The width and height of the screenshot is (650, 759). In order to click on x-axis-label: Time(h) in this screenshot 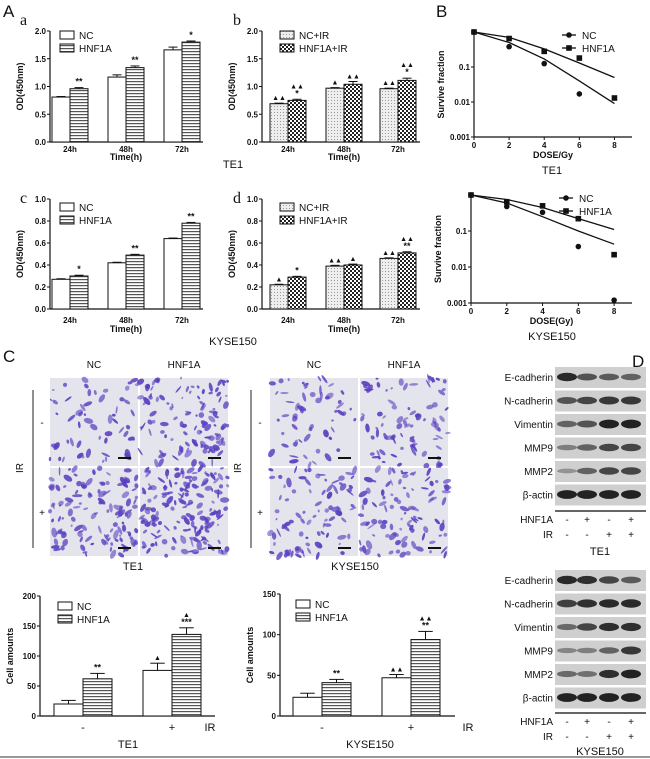, I will do `click(344, 157)`.